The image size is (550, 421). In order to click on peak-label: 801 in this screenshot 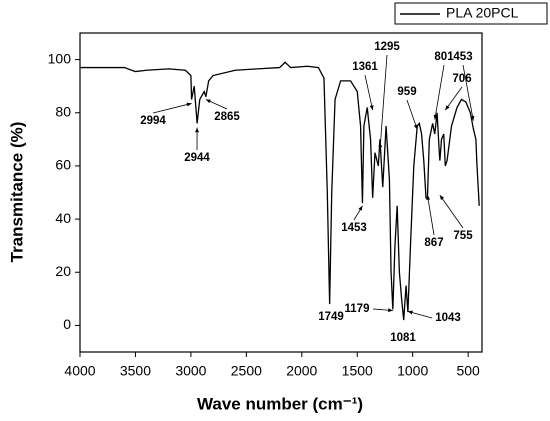, I will do `click(444, 57)`.